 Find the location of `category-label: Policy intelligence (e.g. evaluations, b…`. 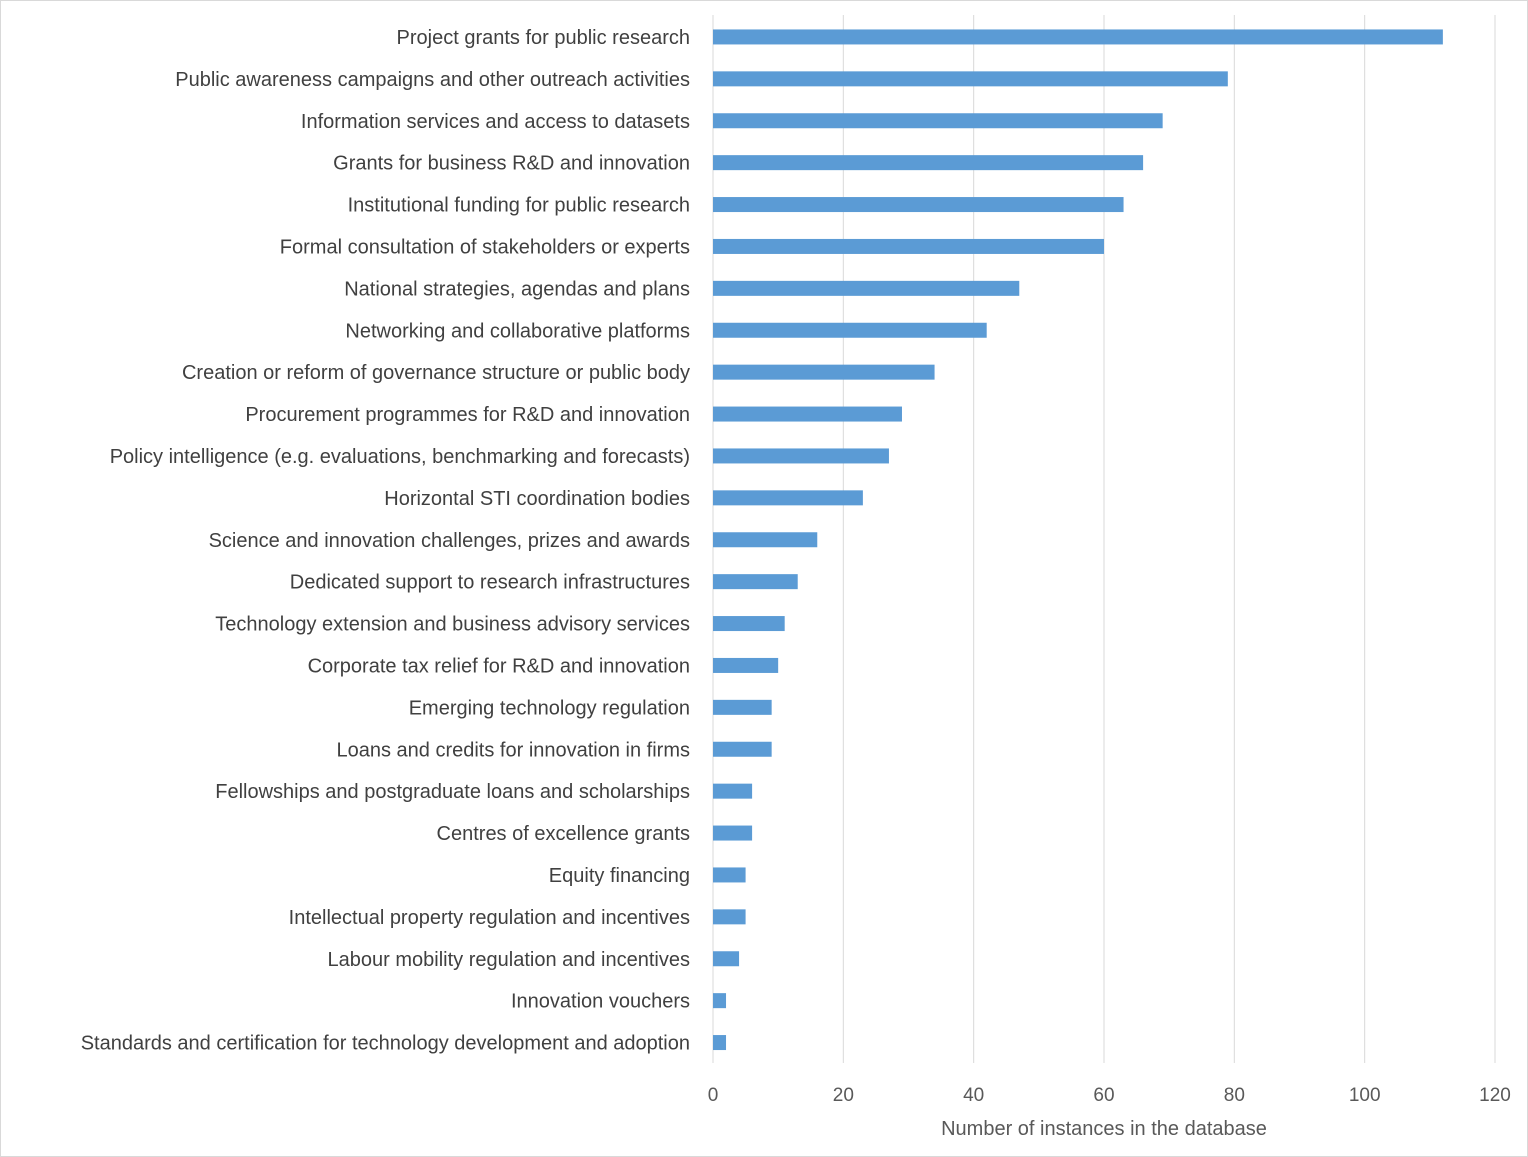

category-label: Policy intelligence (e.g. evaluations, b… is located at coordinates (400, 457).